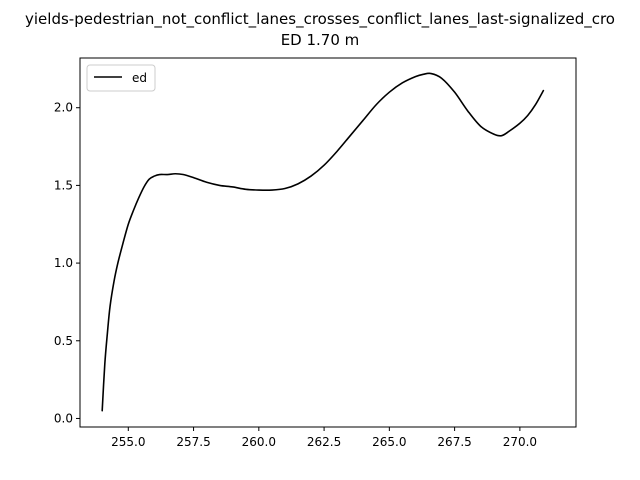 This screenshot has width=640, height=480. What do you see at coordinates (63, 263) in the screenshot?
I see `y-tick-label: 1.0` at bounding box center [63, 263].